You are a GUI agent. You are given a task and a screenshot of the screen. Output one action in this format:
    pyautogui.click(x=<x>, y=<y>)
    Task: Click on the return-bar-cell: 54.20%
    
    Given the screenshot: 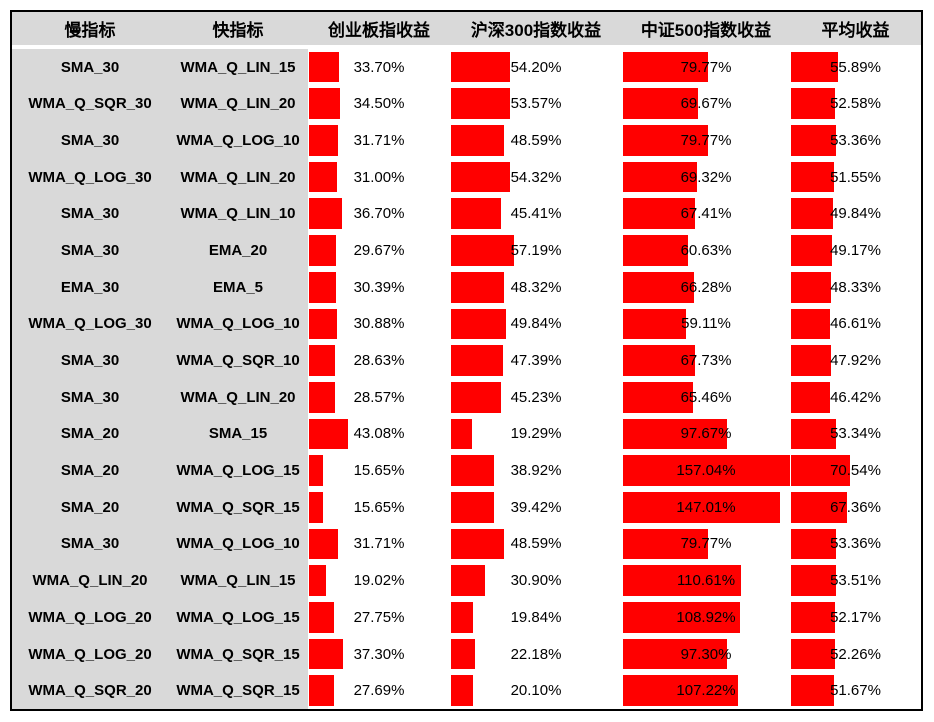 What is the action you would take?
    pyautogui.click(x=536, y=67)
    